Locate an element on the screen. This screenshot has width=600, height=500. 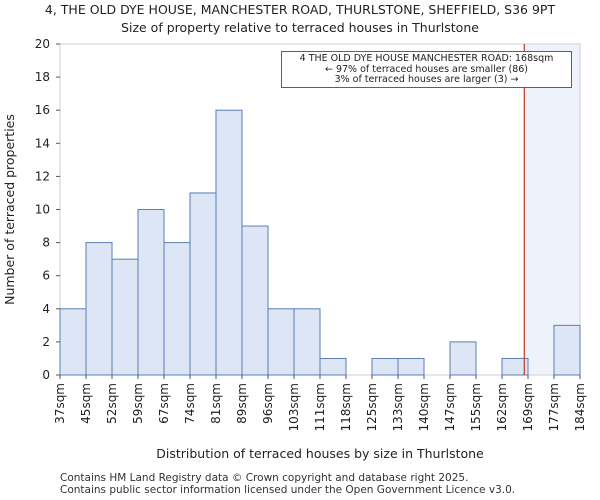
x-tick-label-52sqm: 52sqm is located at coordinates (112, 403).